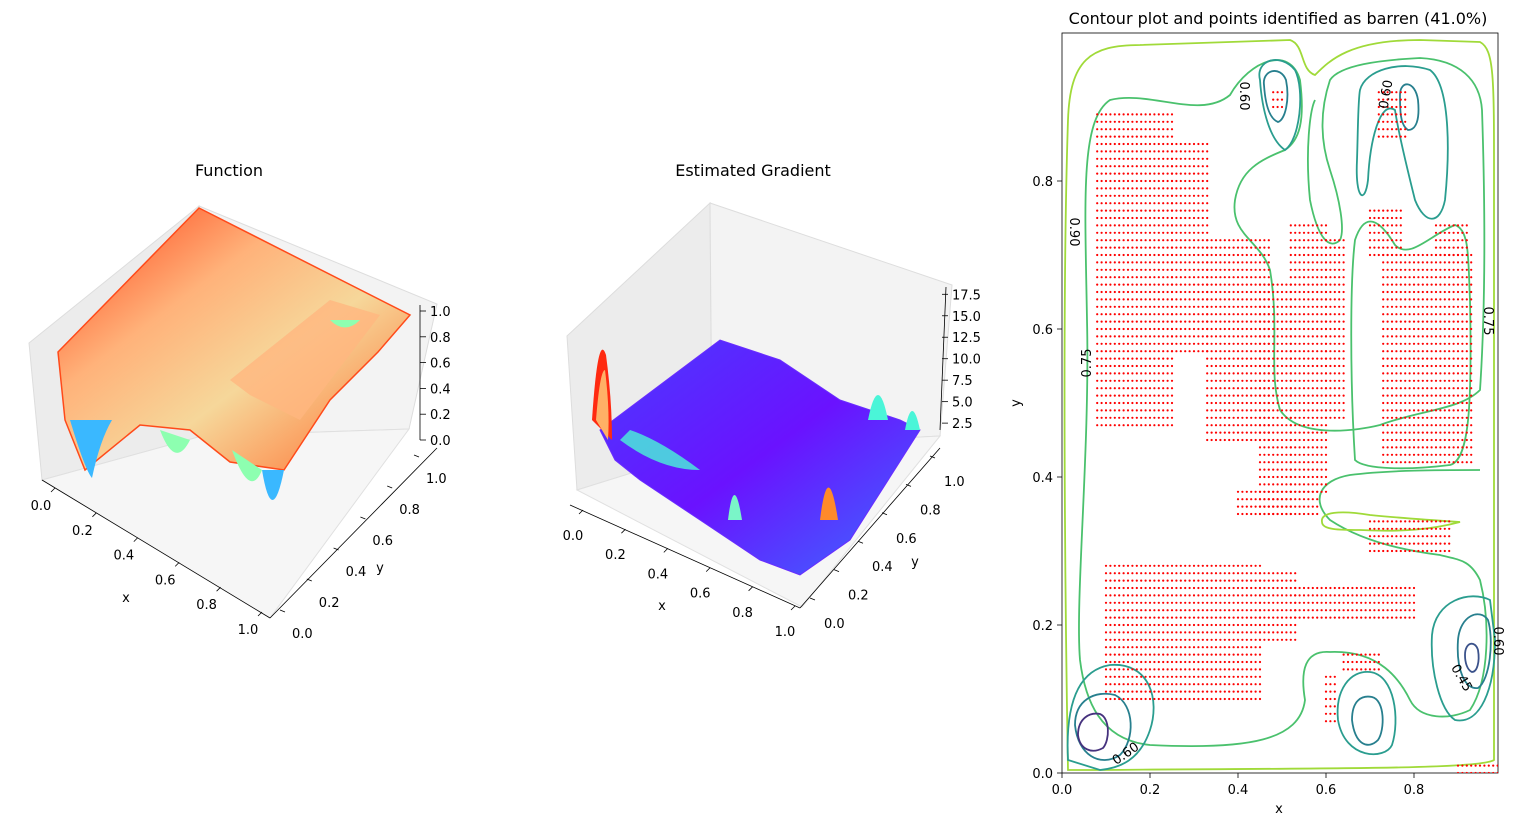  I want to click on contour-level-045c, so click(1103, 726).